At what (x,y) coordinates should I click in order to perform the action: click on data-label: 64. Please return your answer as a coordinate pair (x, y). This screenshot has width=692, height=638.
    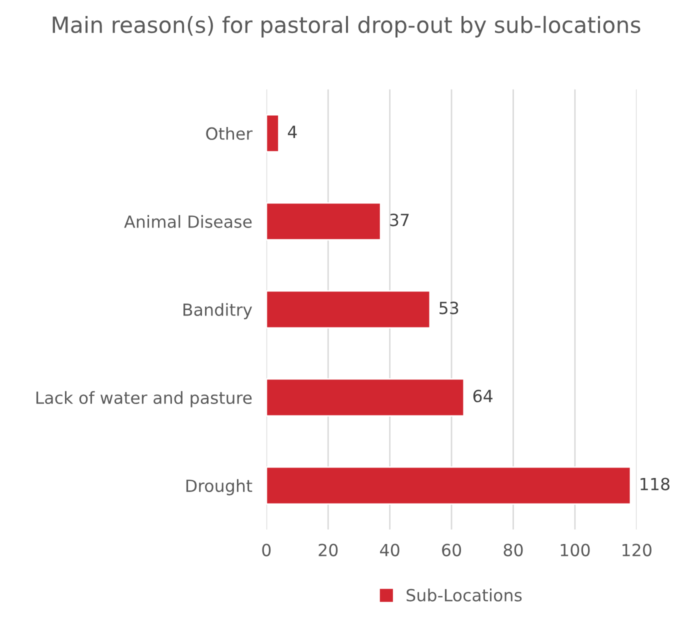
    Looking at the image, I should click on (482, 396).